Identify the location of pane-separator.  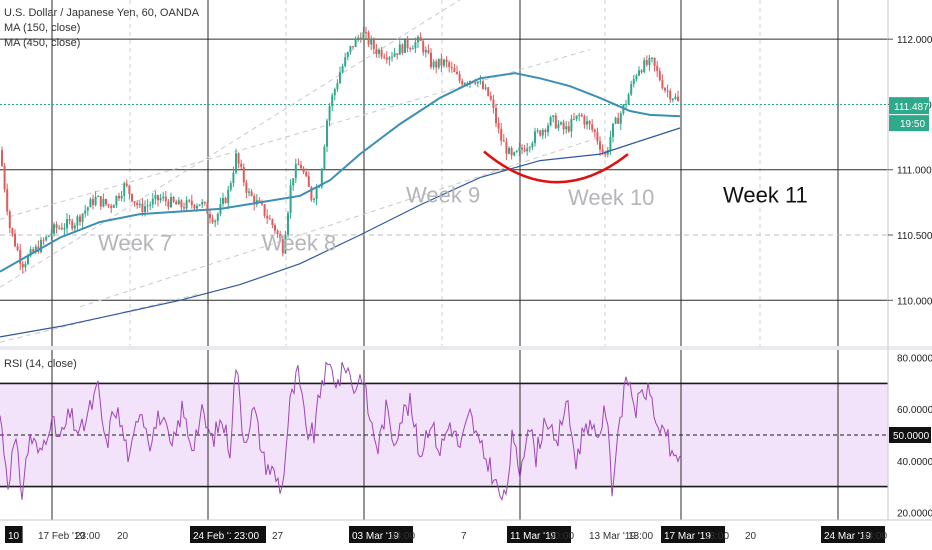
(466, 348).